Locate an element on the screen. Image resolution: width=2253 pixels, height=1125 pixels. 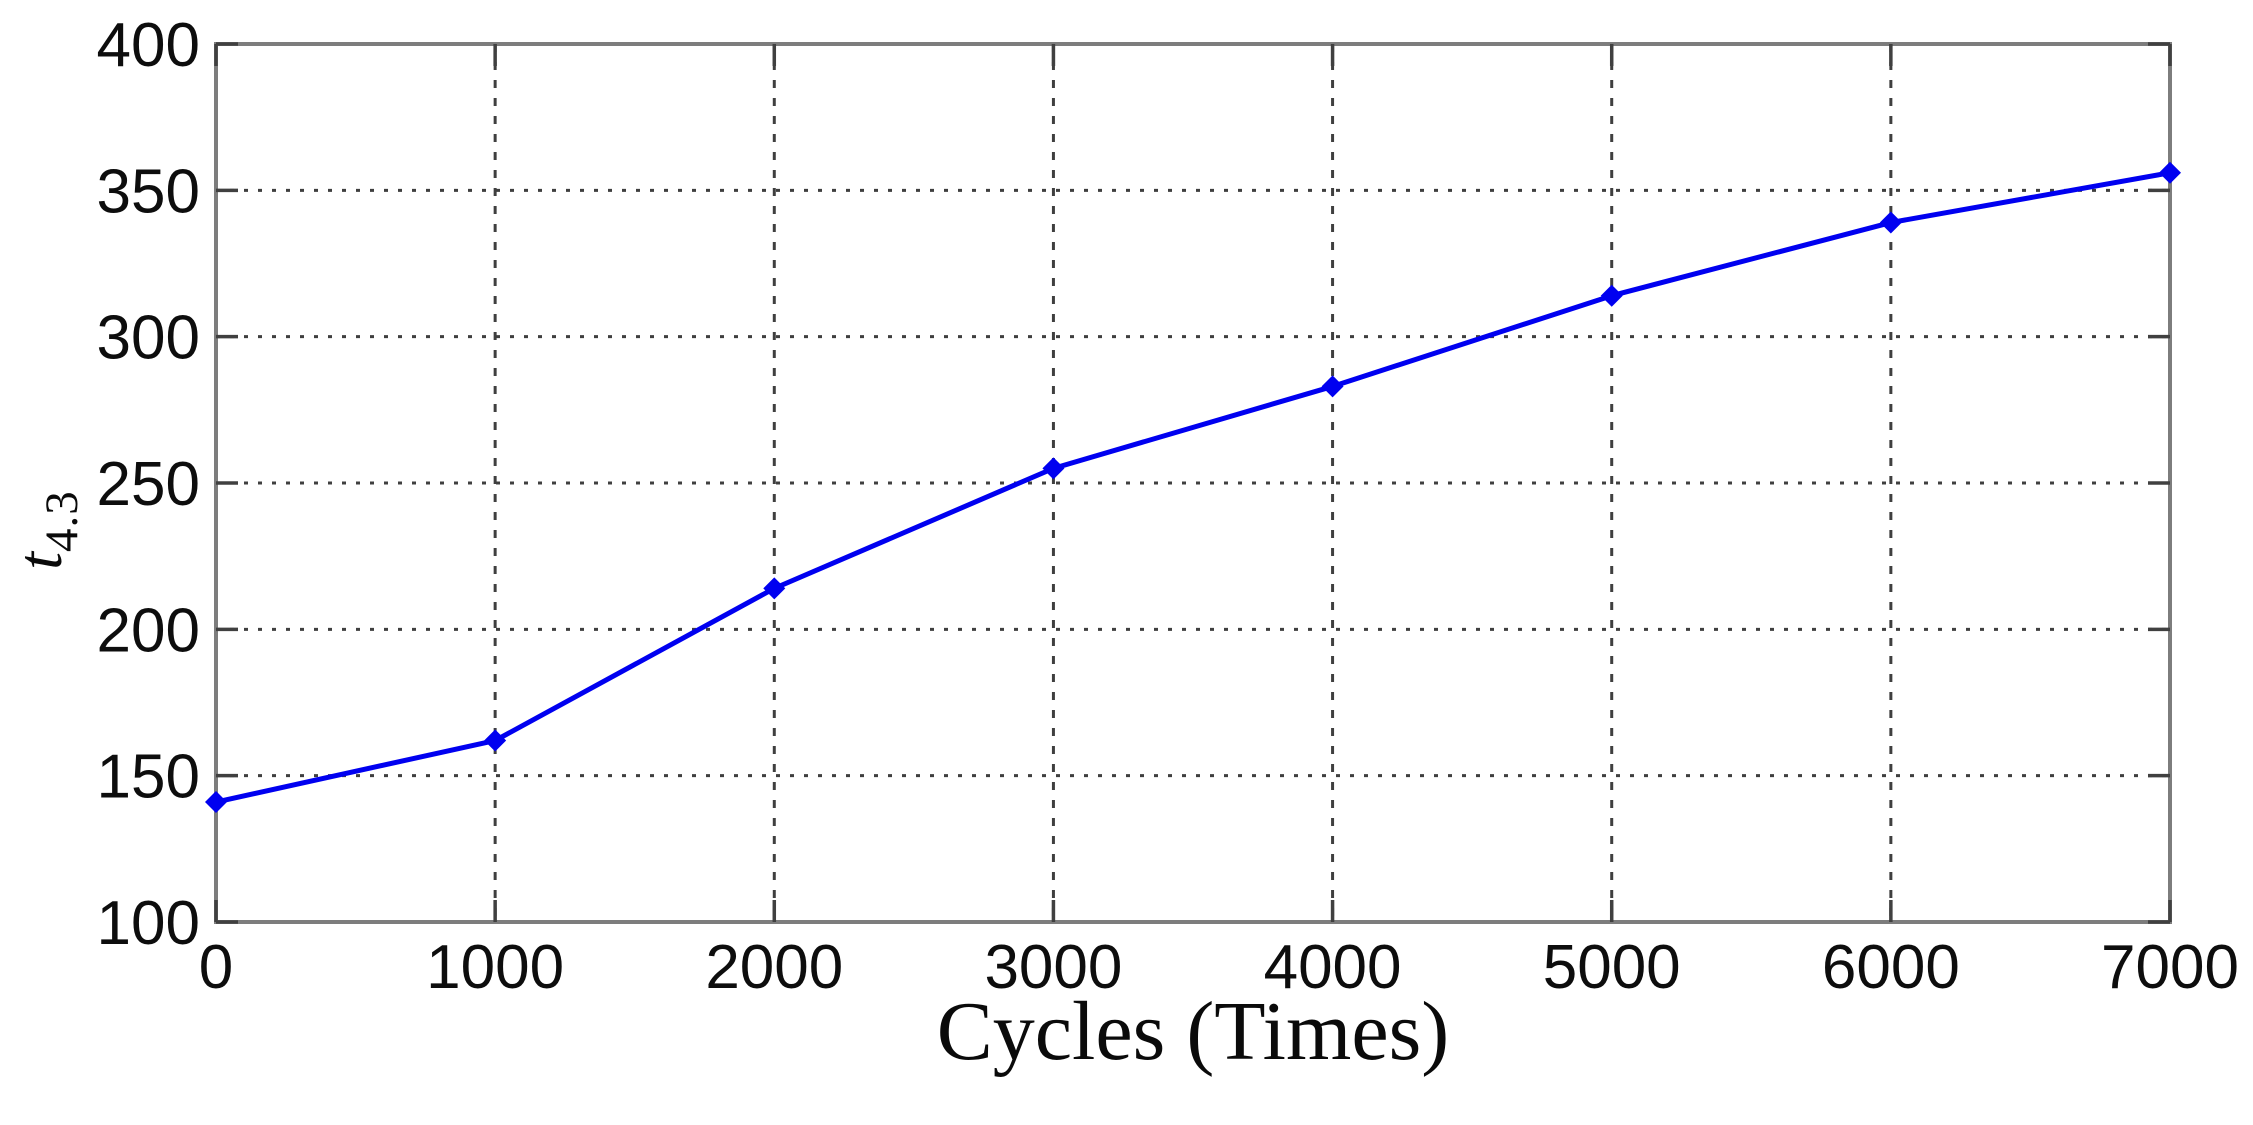
y-tick-label: 250 is located at coordinates (148, 484).